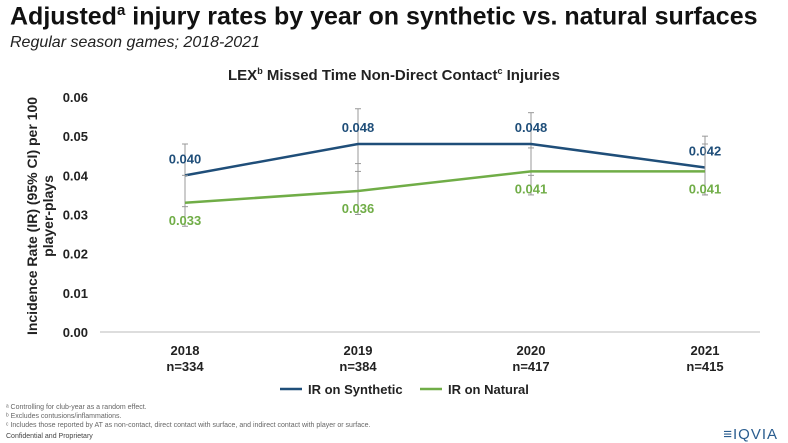  What do you see at coordinates (64, 416) in the screenshot?
I see `footnote-b: ᵇ Excludes contusions/inflammations.` at bounding box center [64, 416].